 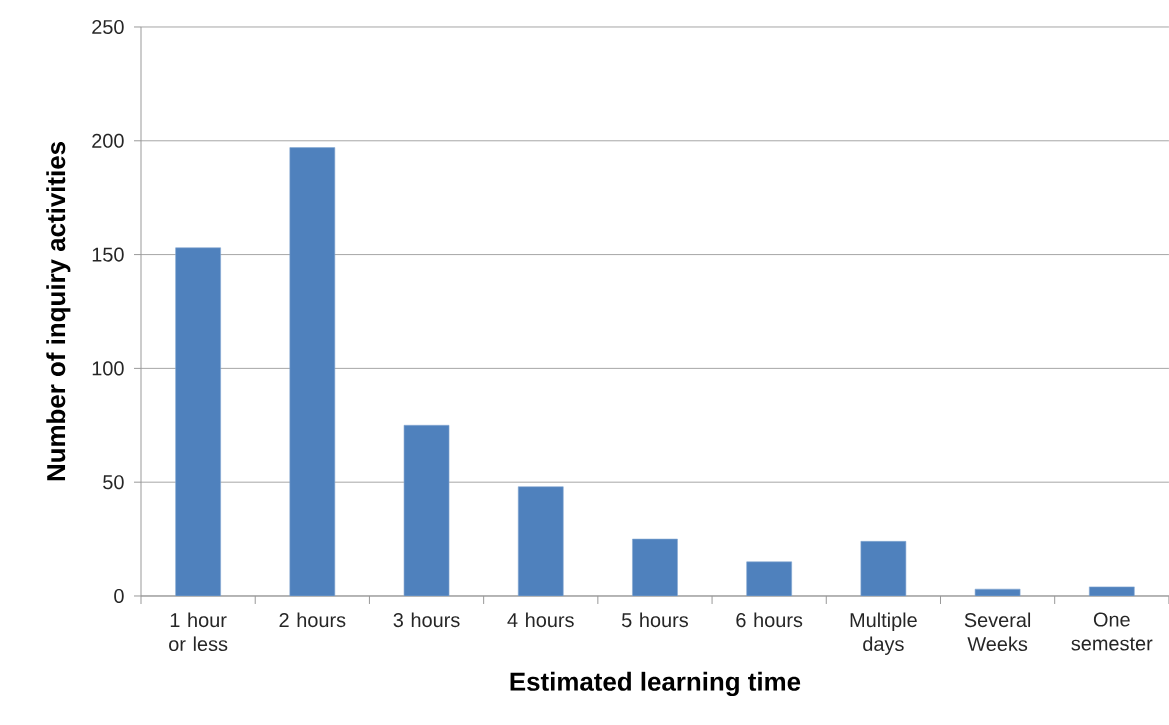 I want to click on x-tick-label: 4 hours, so click(x=540, y=620).